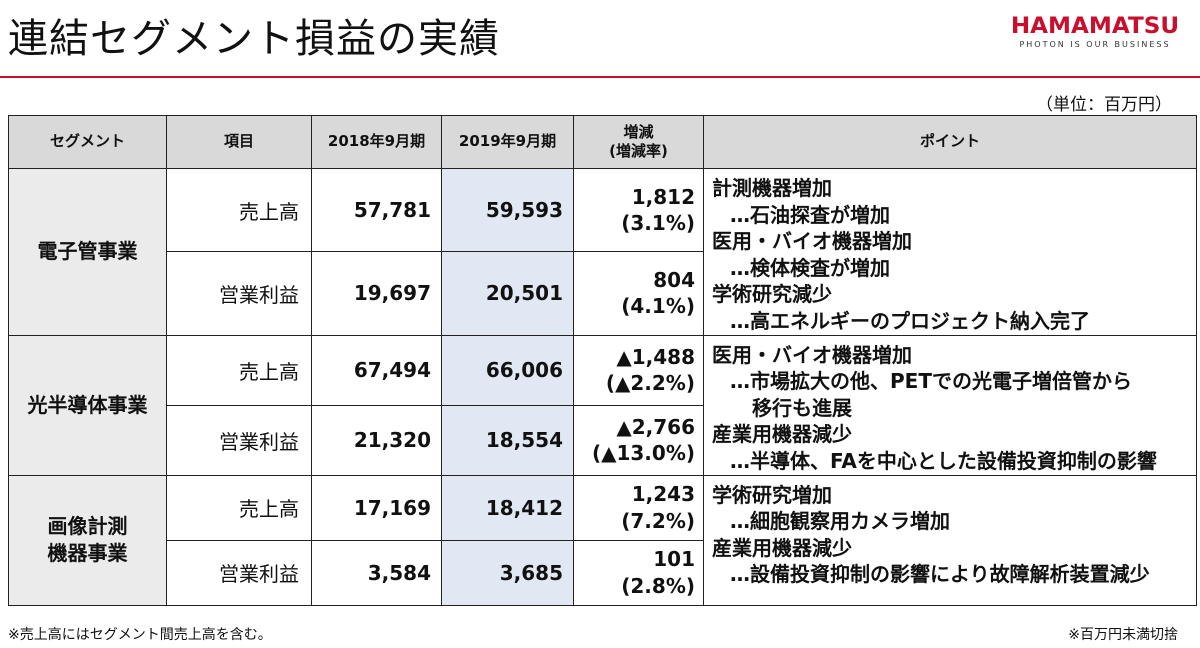 The height and width of the screenshot is (648, 1200). Describe the element at coordinates (376, 293) in the screenshot. I see `value-fy2018: 19,697` at that location.